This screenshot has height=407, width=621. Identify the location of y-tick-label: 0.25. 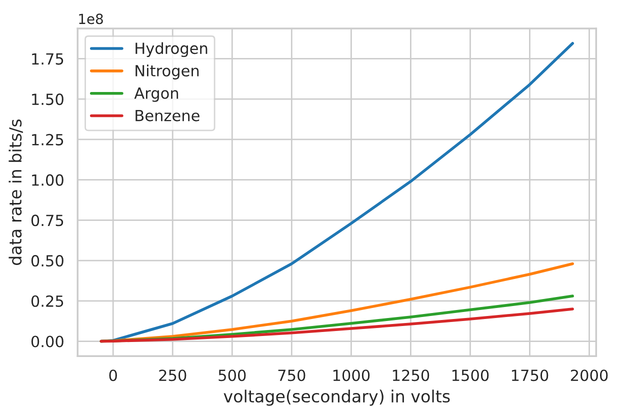
(47, 301).